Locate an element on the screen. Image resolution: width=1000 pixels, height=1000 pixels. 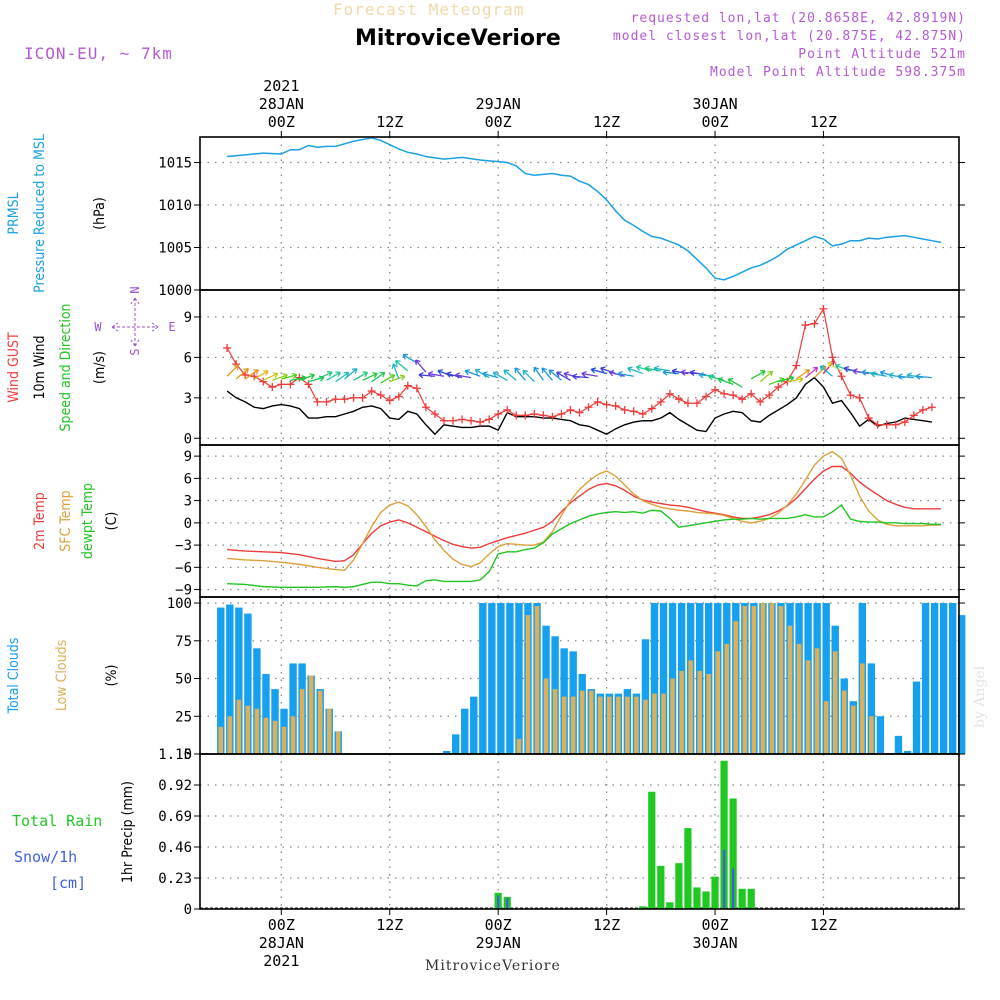
y-tick-label: −3 is located at coordinates (183, 546).